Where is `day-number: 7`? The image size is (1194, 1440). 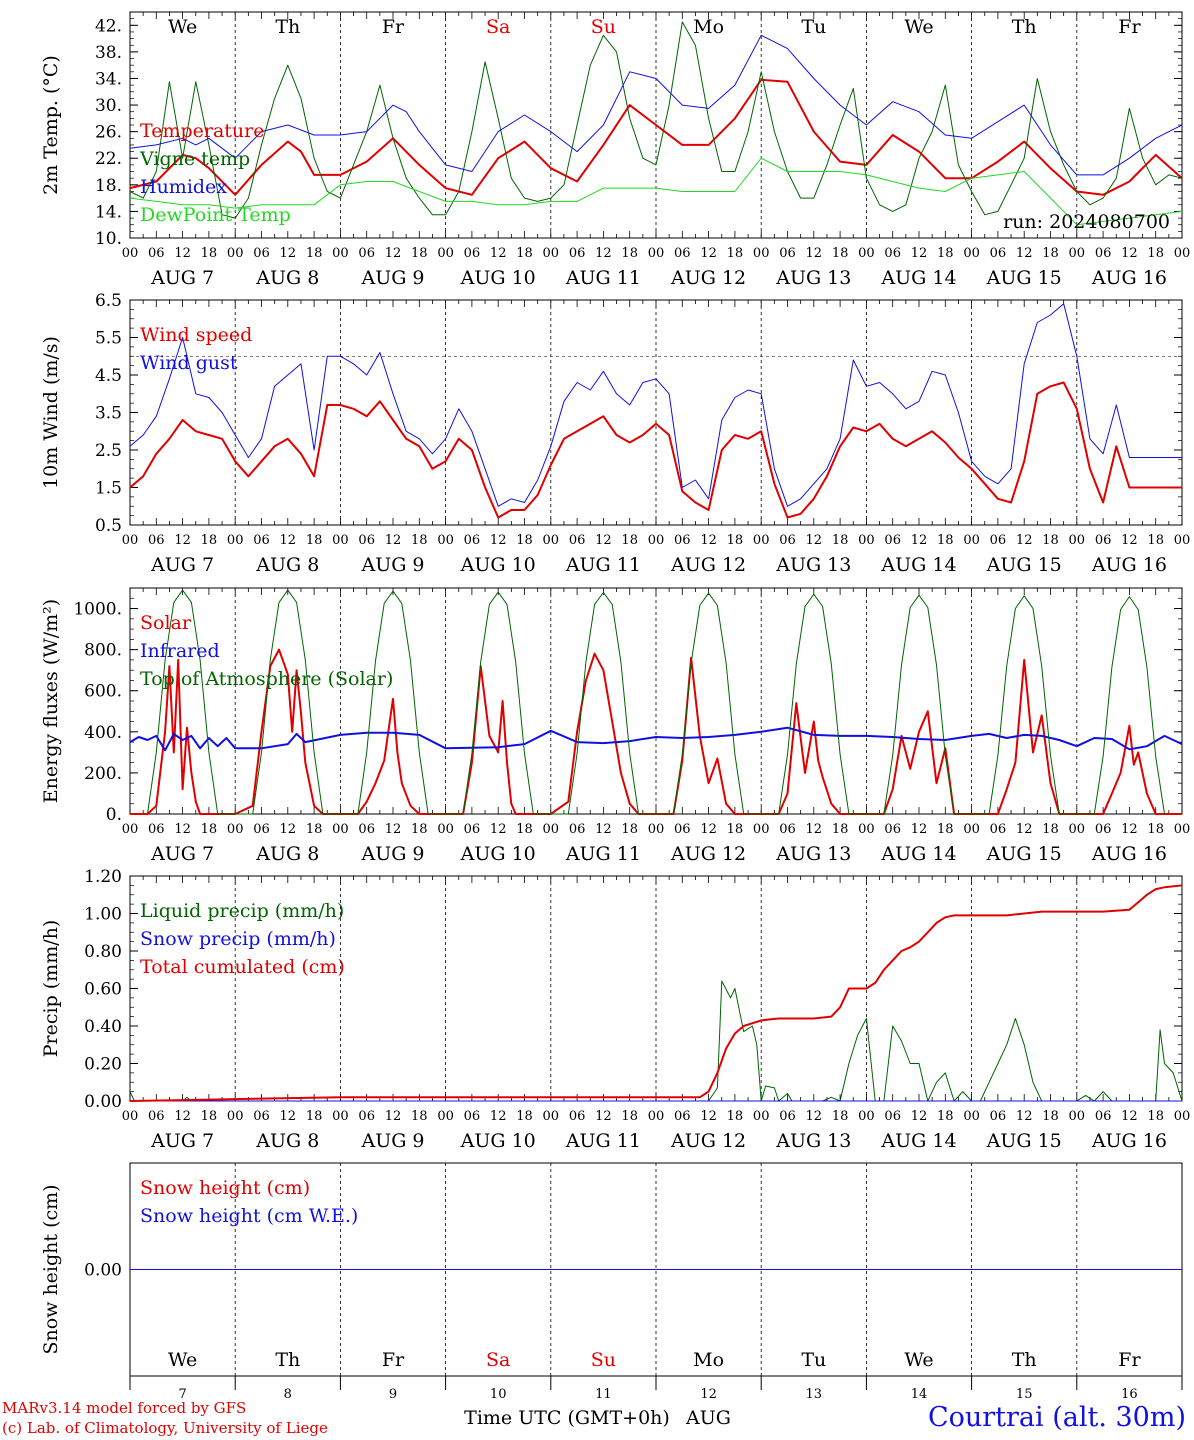 day-number: 7 is located at coordinates (182, 1394).